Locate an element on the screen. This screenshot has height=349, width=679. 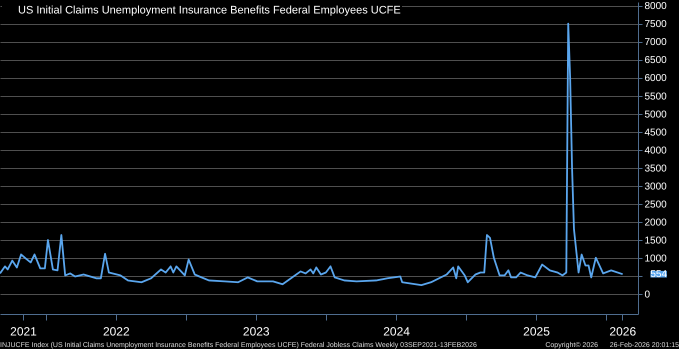
y-tick-label: 3000 is located at coordinates (656, 186).